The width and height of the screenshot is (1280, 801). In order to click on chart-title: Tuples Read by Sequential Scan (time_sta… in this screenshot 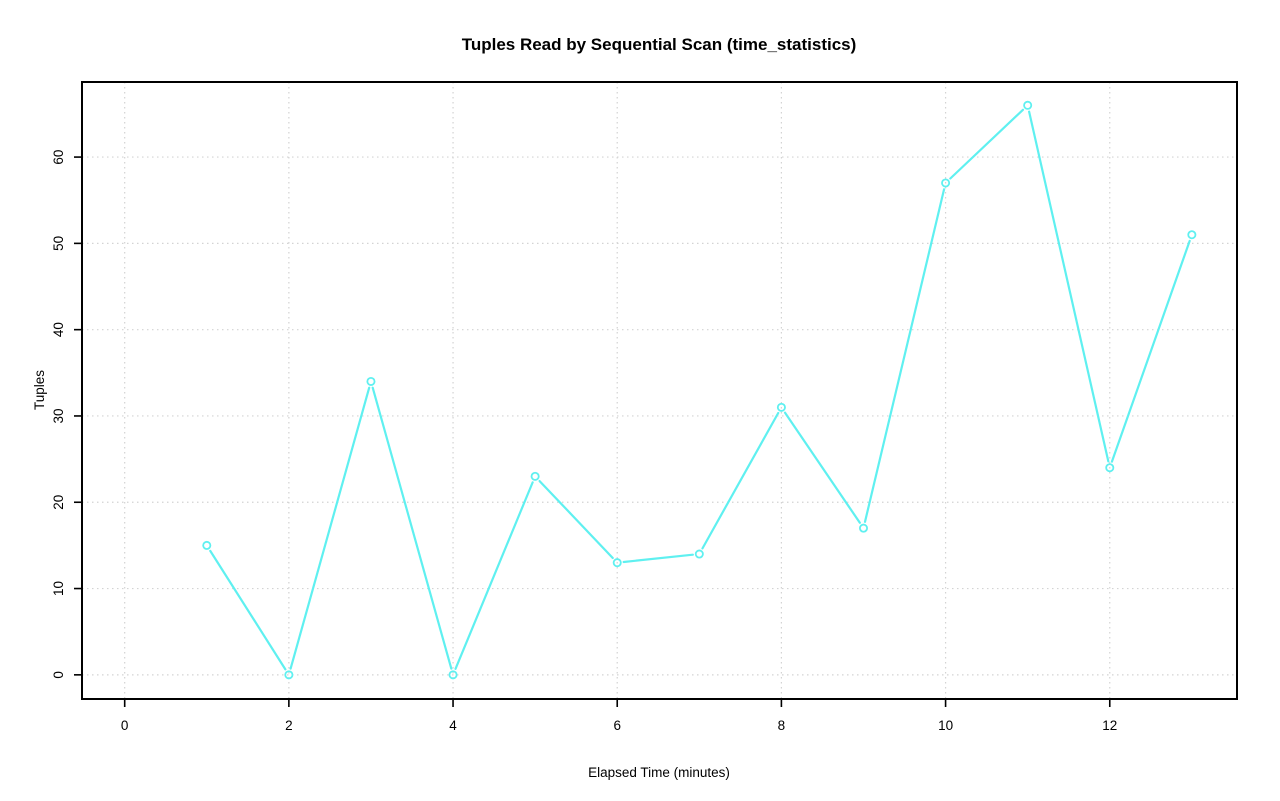, I will do `click(659, 44)`.